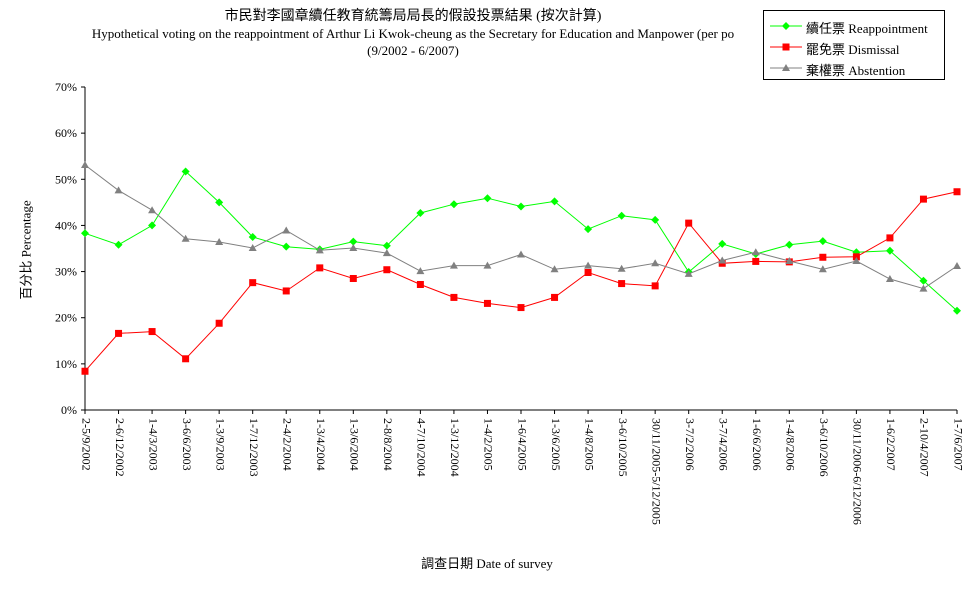  Describe the element at coordinates (656, 471) in the screenshot. I see `x-tick-label: 30/11/2005-5/12/2005` at that location.